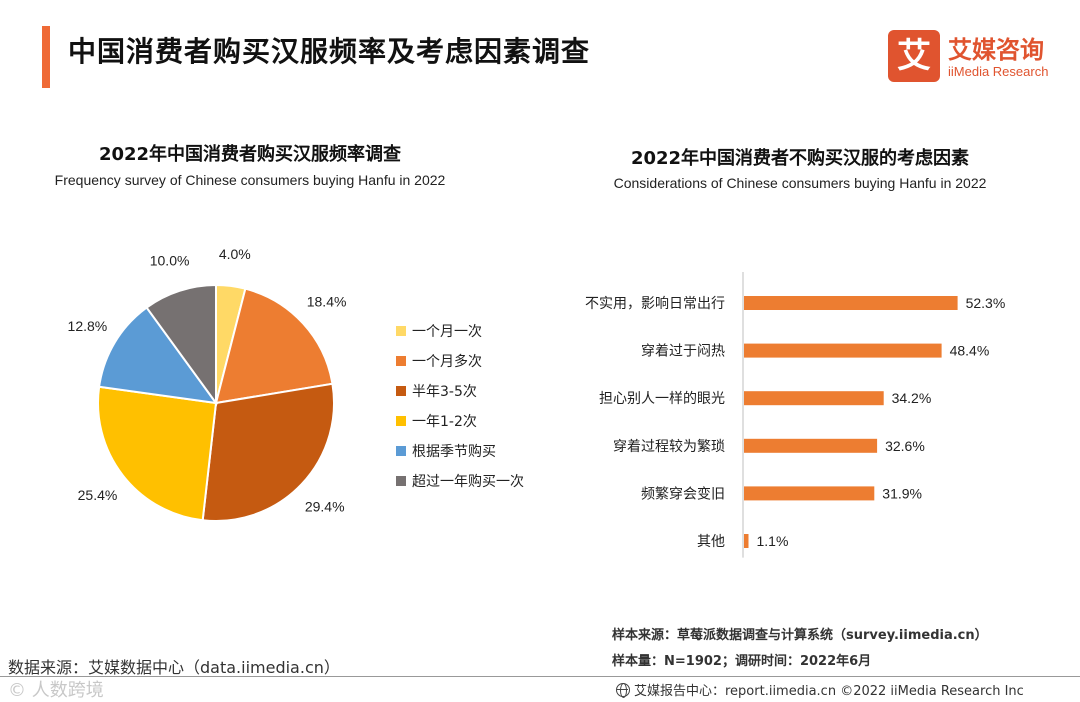 This screenshot has height=702, width=1080. I want to click on pie-slice-label-2: 29.4%, so click(325, 506).